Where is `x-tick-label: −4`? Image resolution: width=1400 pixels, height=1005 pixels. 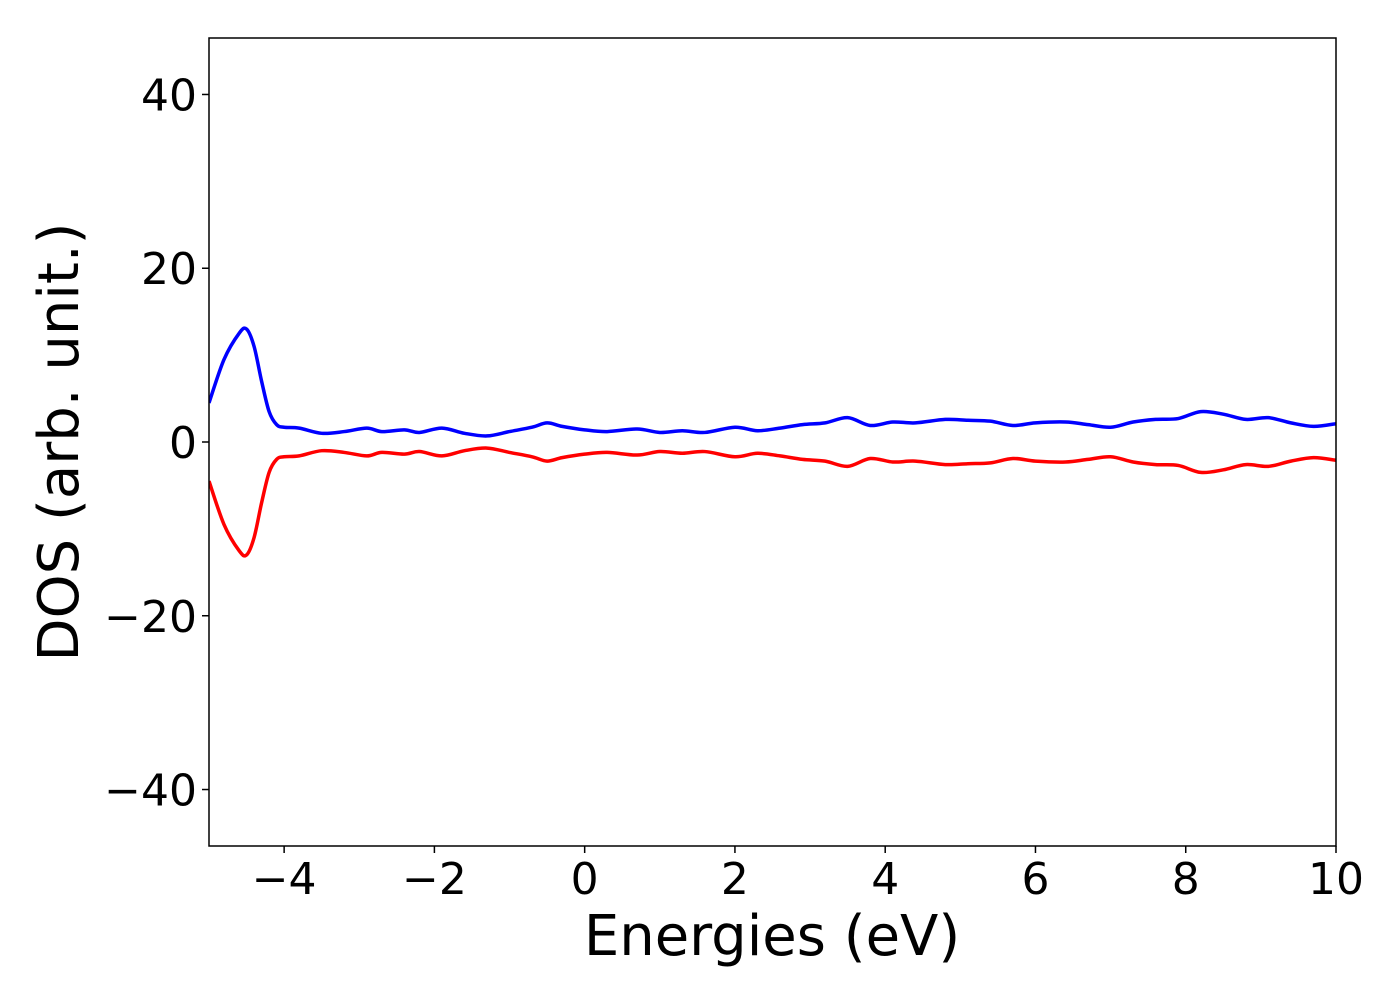
x-tick-label: −4 is located at coordinates (284, 879).